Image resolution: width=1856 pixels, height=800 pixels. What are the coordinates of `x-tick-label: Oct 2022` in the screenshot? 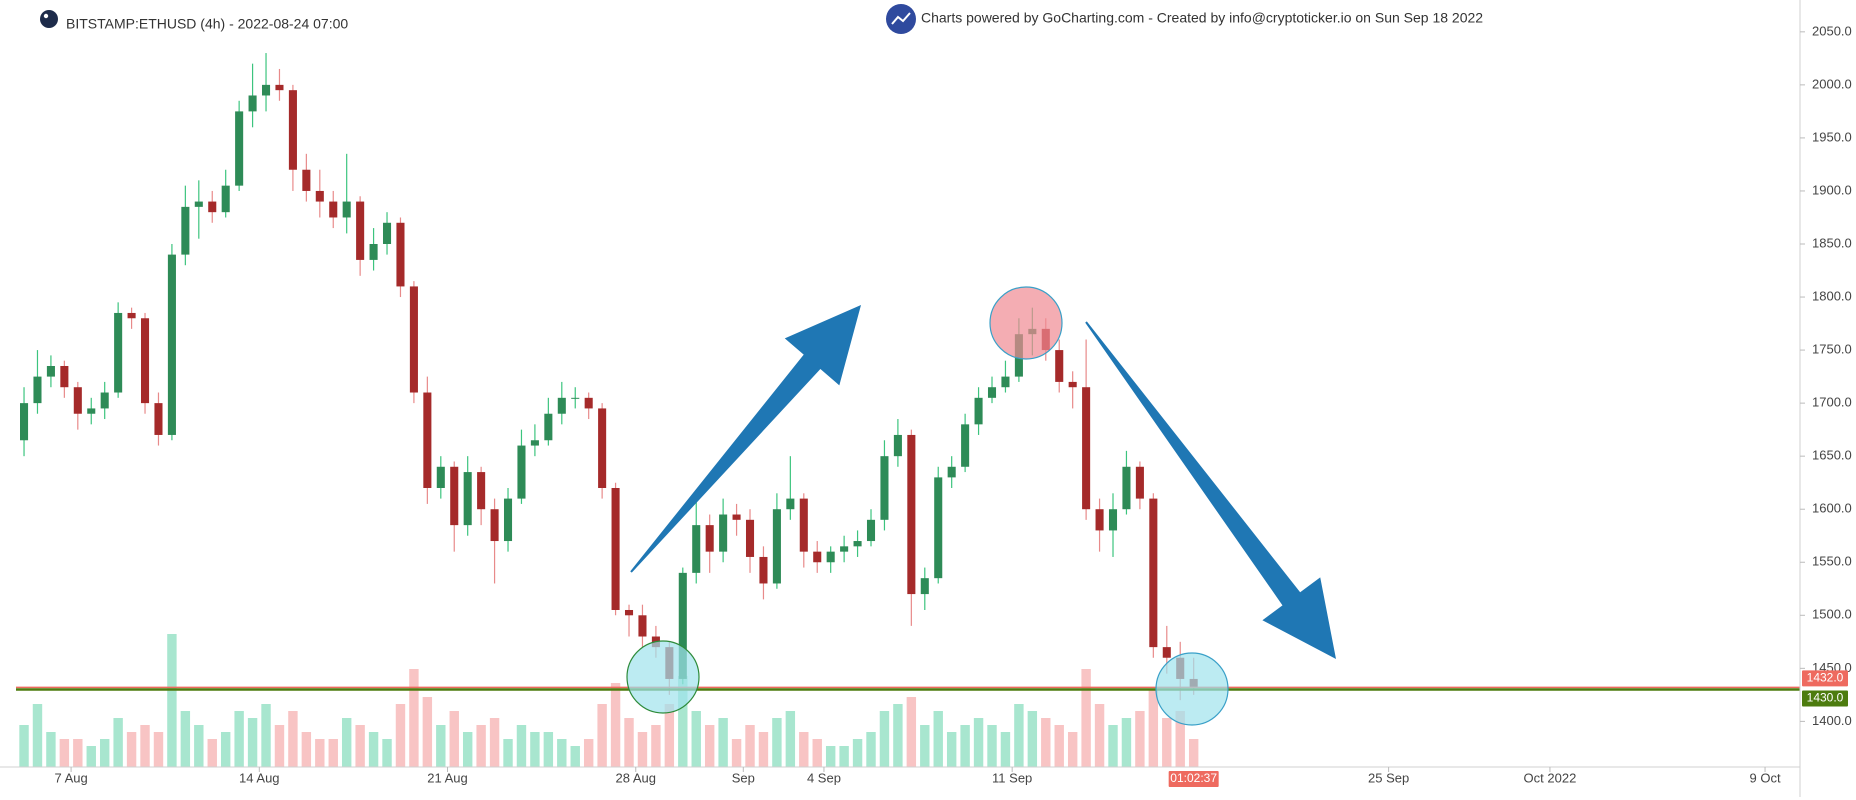 It's located at (1550, 777).